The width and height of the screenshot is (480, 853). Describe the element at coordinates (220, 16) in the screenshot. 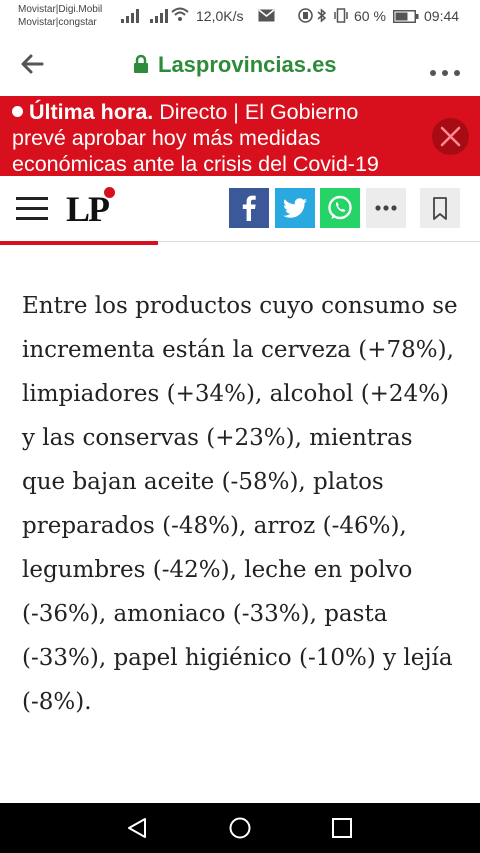

I see `network-speed: 12,0K/s` at that location.